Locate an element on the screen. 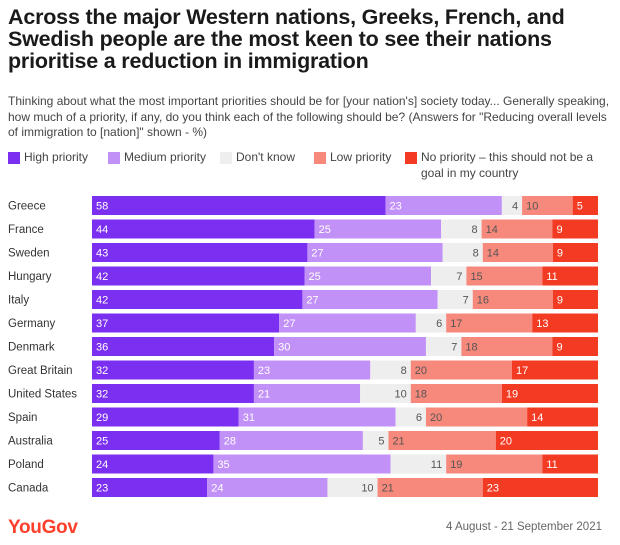 The height and width of the screenshot is (545, 620). value-label-germany-dont-know: 6 is located at coordinates (439, 324).